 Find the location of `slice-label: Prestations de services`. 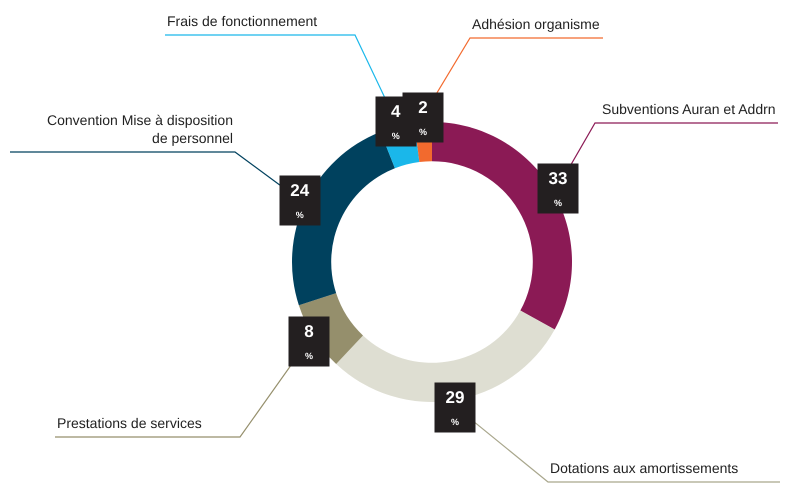

slice-label: Prestations de services is located at coordinates (129, 423).